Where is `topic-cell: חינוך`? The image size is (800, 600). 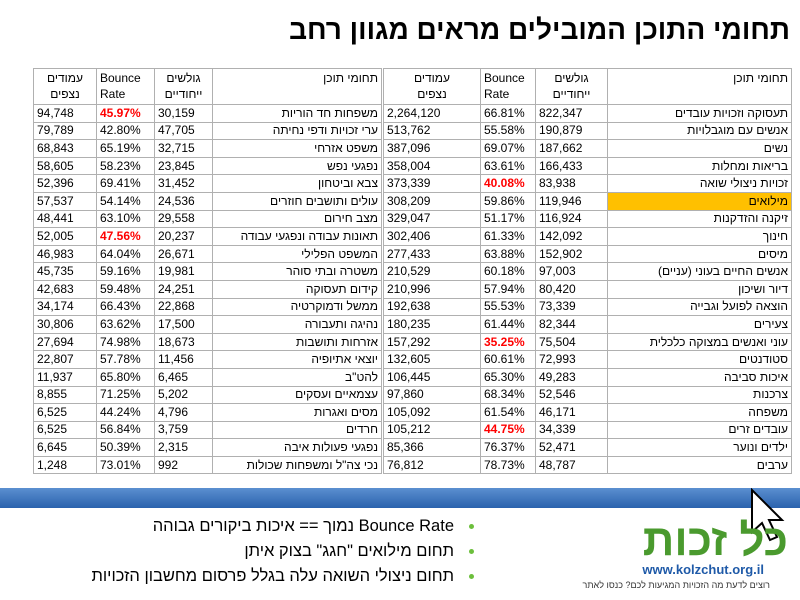
topic-cell: חינוך is located at coordinates (699, 236).